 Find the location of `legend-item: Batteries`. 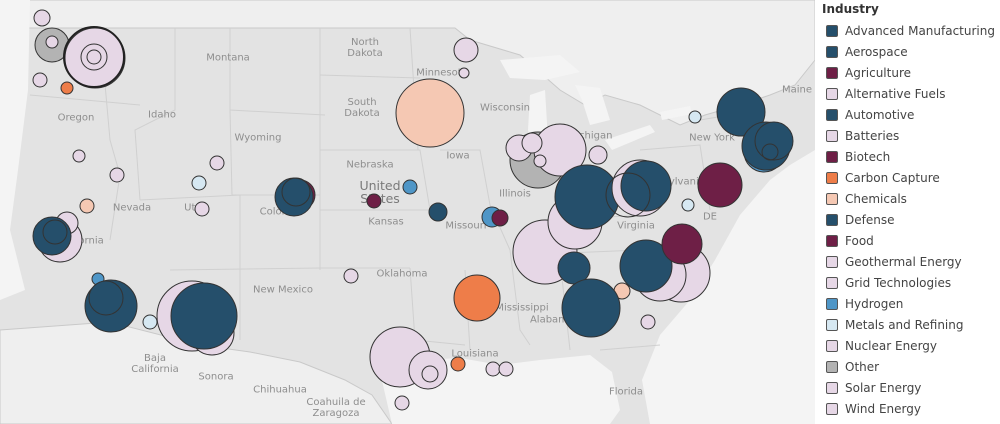

legend-item: Batteries is located at coordinates (862, 135).